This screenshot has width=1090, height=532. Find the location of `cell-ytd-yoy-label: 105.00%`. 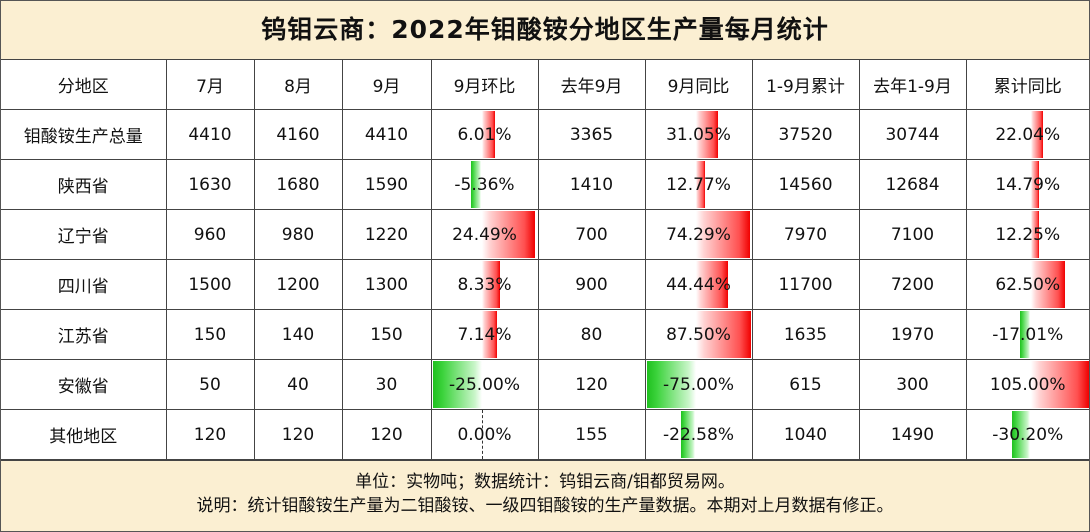

cell-ytd-yoy-label: 105.00% is located at coordinates (1027, 384).